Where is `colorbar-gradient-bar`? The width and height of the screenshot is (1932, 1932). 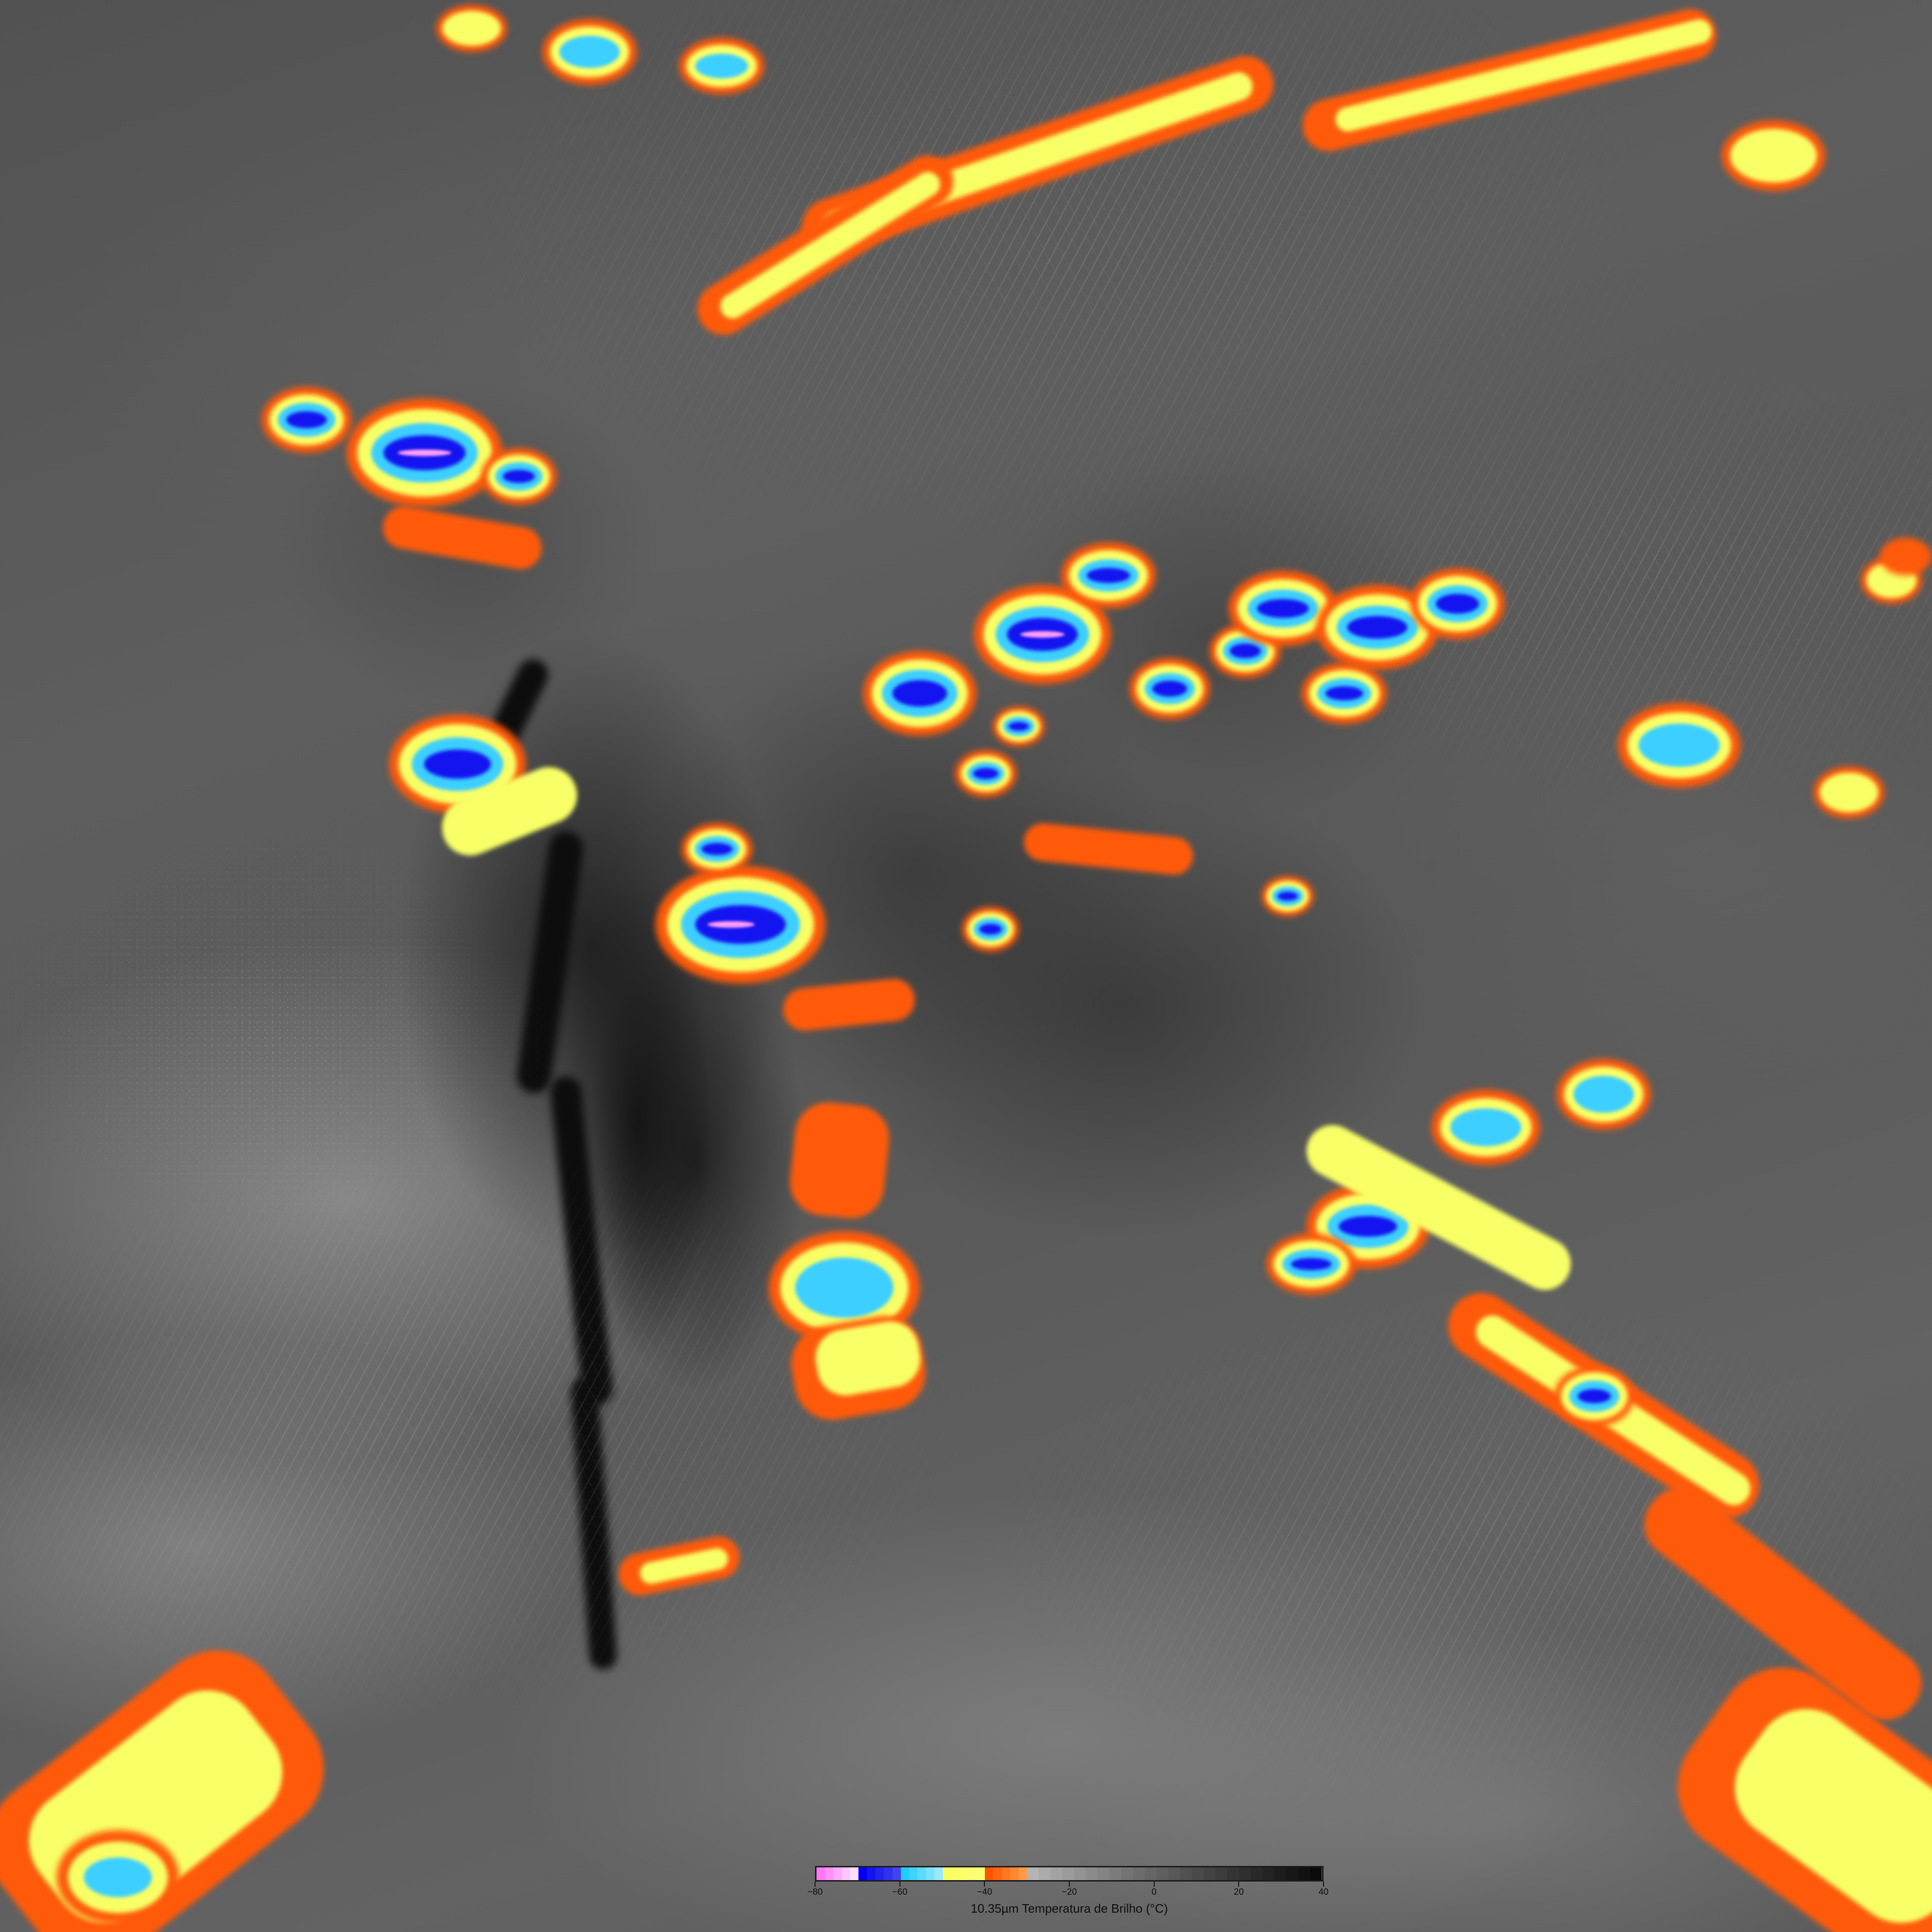 colorbar-gradient-bar is located at coordinates (1069, 1874).